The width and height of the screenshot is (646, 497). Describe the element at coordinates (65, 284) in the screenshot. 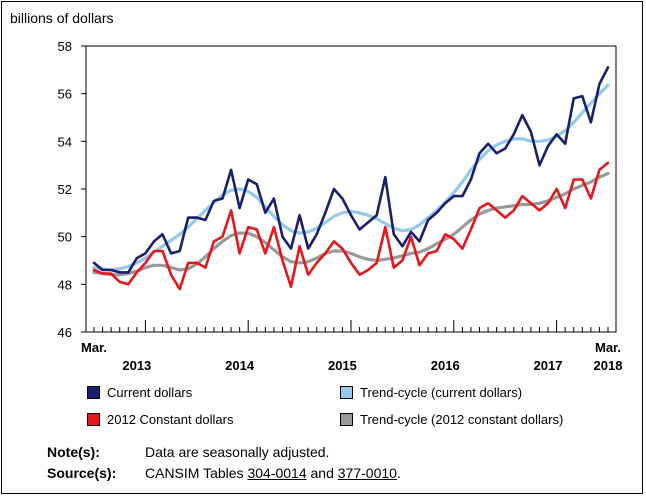

I see `y-tick-label: 48` at that location.